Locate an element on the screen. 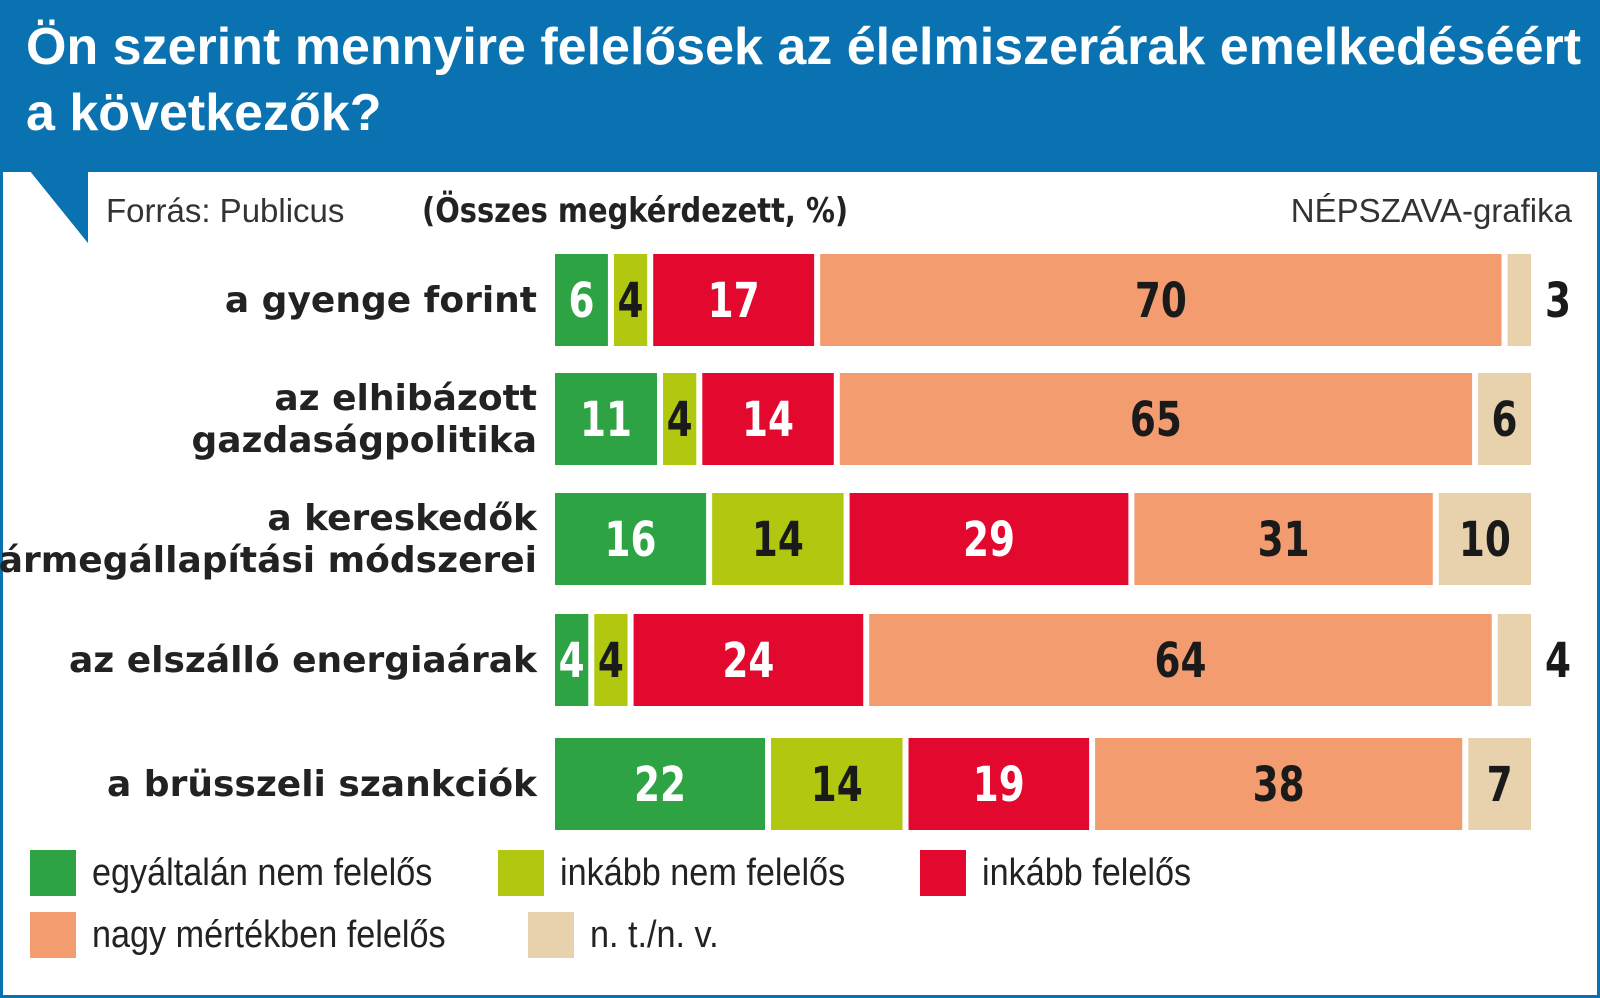 Image resolution: width=1600 pixels, height=998 pixels. data-label: 16 is located at coordinates (631, 540).